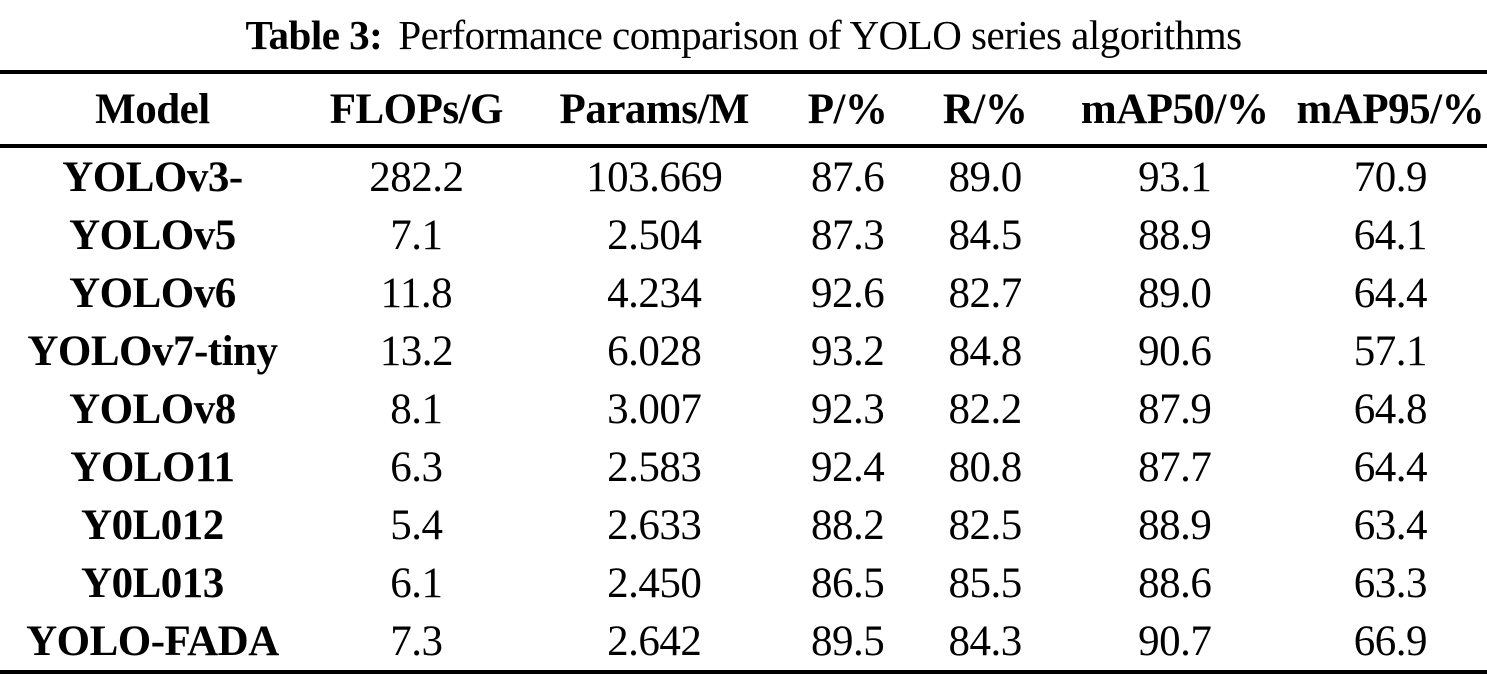 This screenshot has width=1487, height=690. Describe the element at coordinates (1175, 467) in the screenshot. I see `value-cell: 87.7` at that location.